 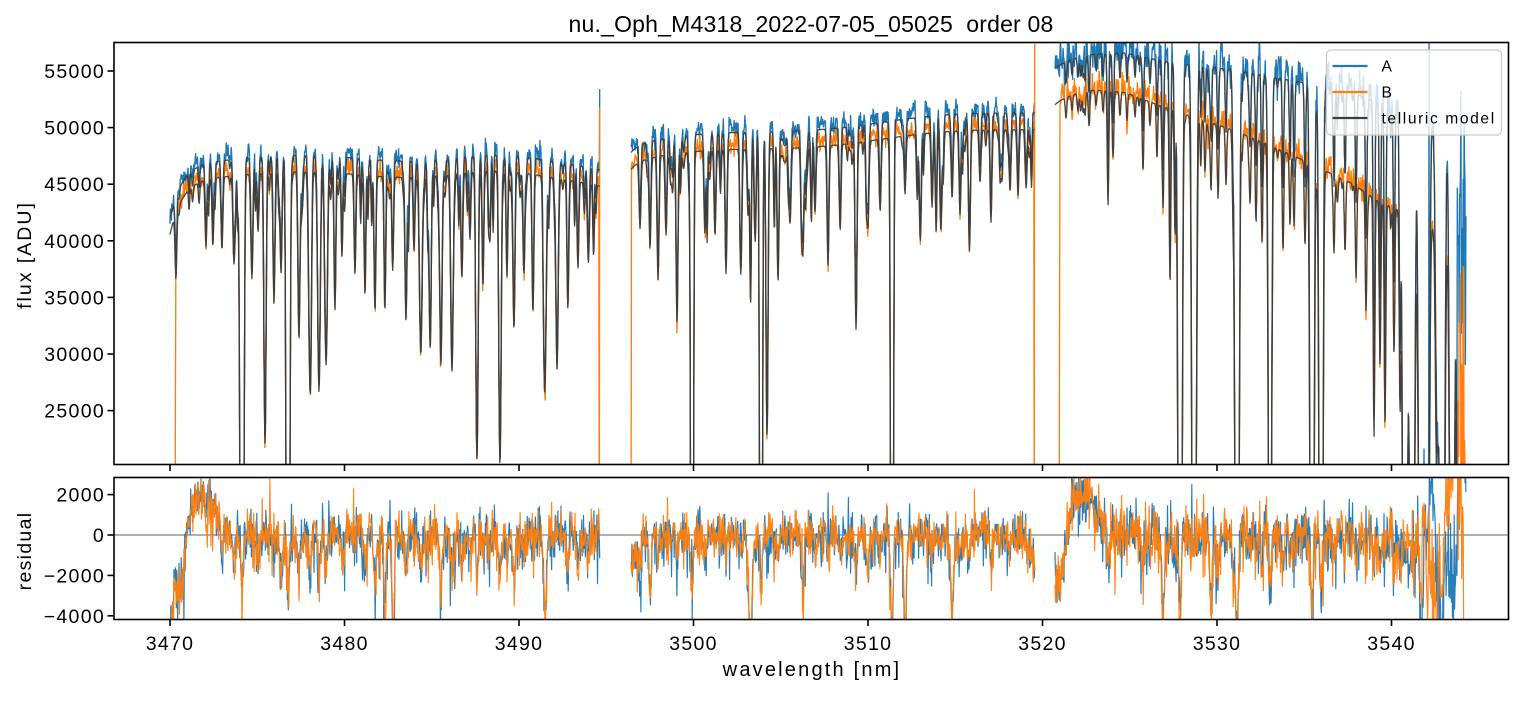 What do you see at coordinates (25, 551) in the screenshot?
I see `svg-text: residual` at bounding box center [25, 551].